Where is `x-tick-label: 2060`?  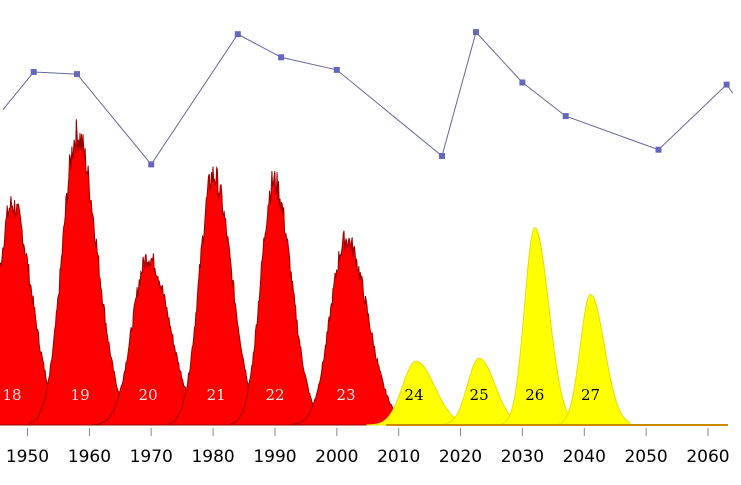 x-tick-label: 2060 is located at coordinates (707, 457).